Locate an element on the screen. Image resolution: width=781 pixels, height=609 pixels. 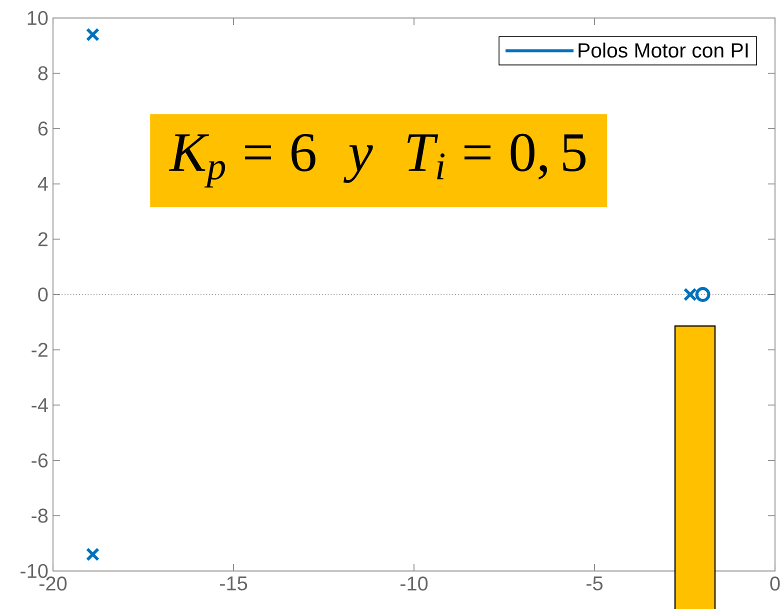
x-tick-label: -10 is located at coordinates (414, 583).